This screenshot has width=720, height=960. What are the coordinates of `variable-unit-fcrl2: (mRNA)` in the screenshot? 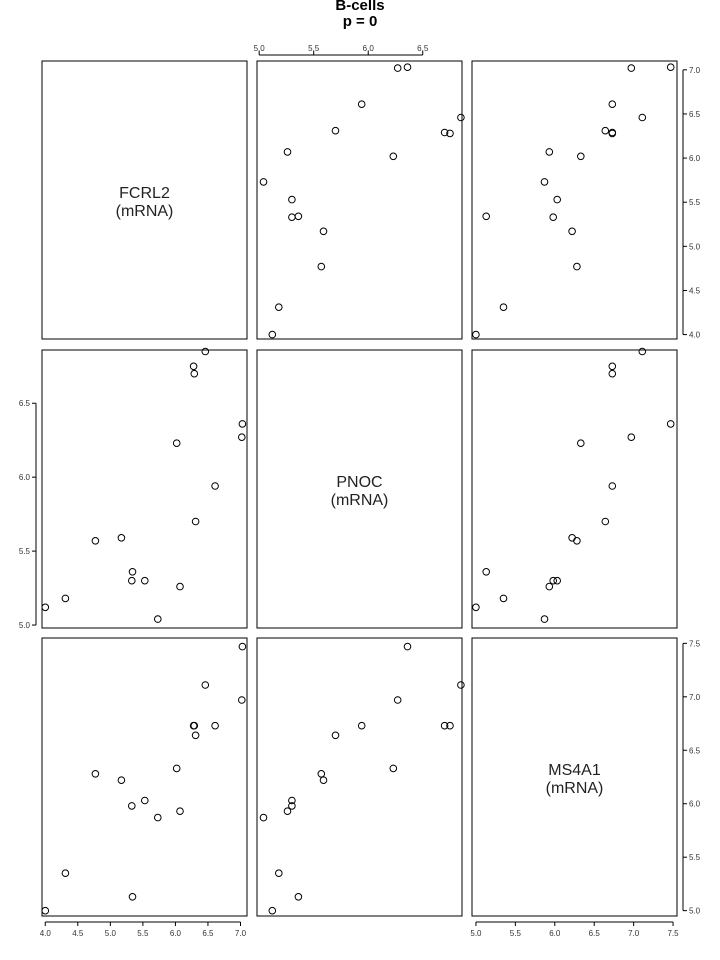 It's located at (145, 211).